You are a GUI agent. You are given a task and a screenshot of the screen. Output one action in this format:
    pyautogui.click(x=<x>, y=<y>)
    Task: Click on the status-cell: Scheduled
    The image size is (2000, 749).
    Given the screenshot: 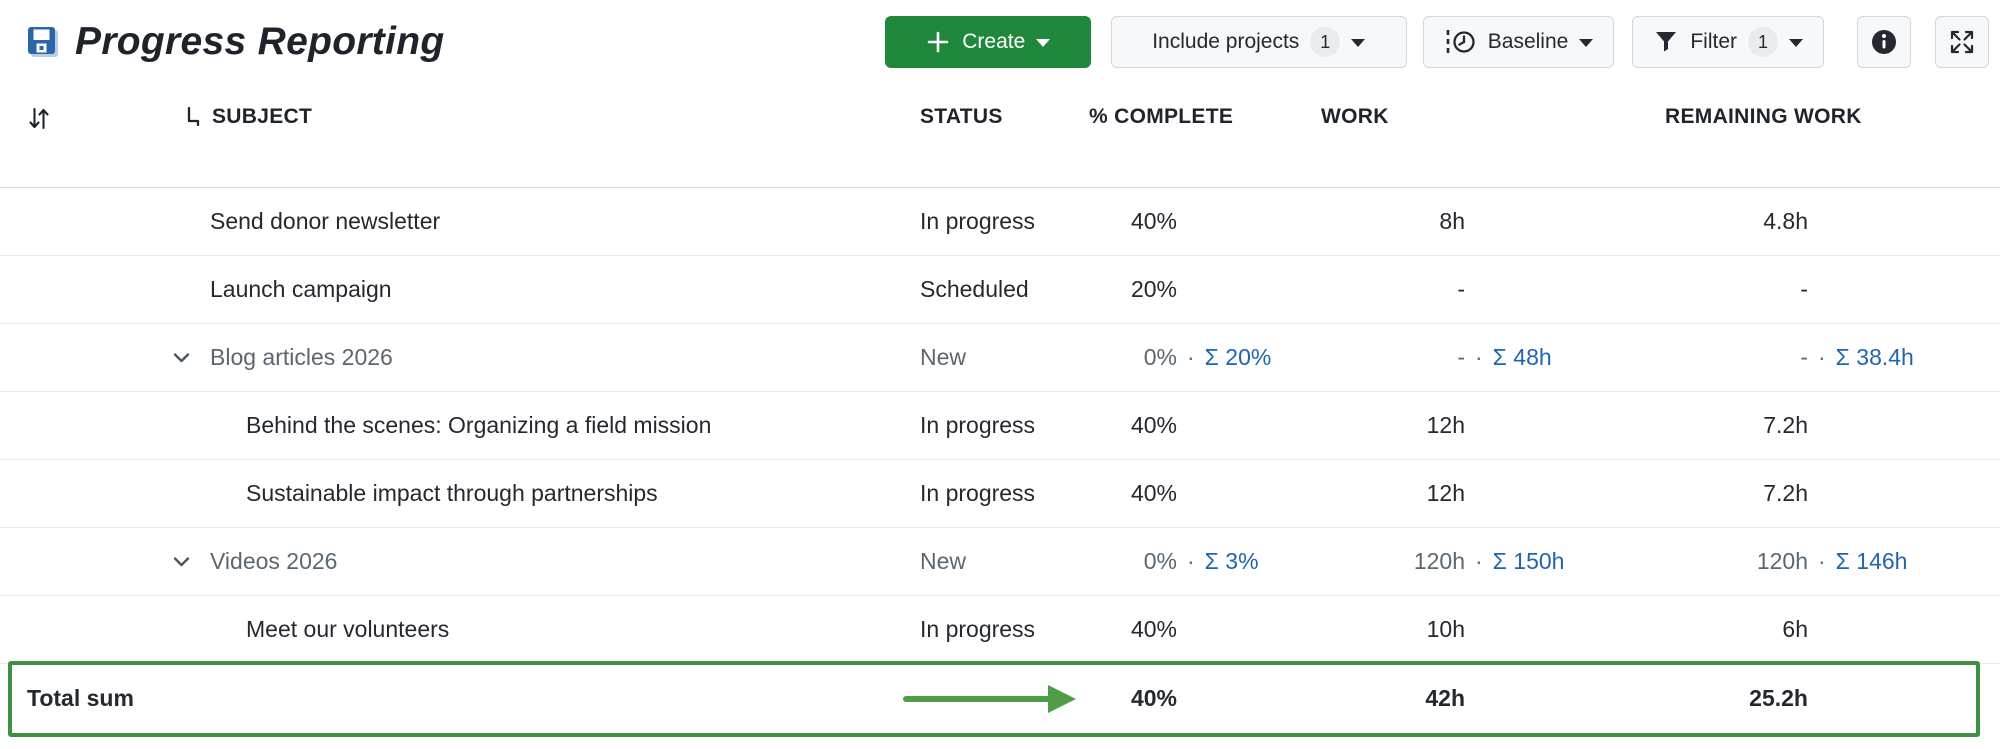 What is the action you would take?
    pyautogui.click(x=974, y=289)
    